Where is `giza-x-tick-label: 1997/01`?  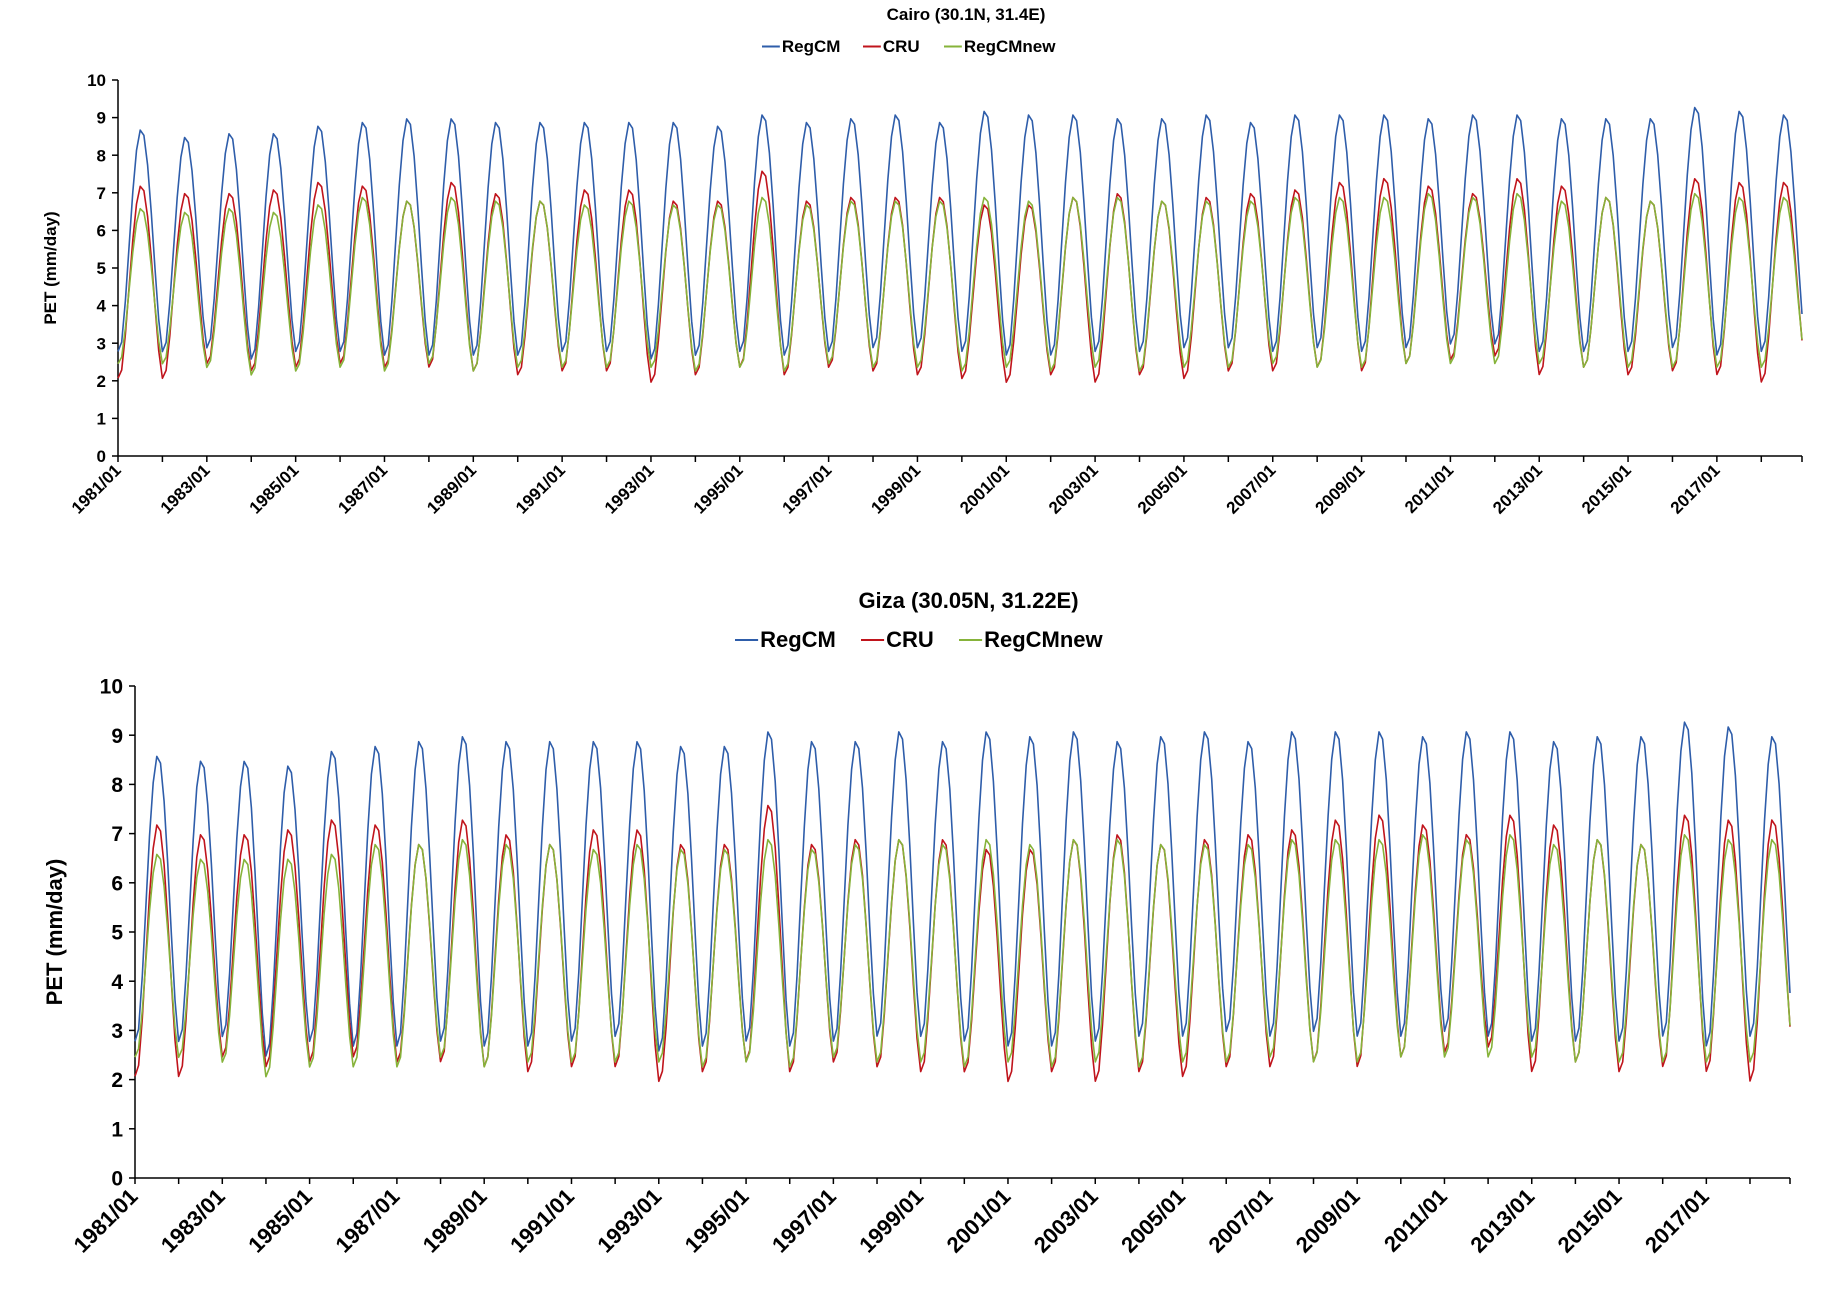 giza-x-tick-label: 1997/01 is located at coordinates (804, 1221).